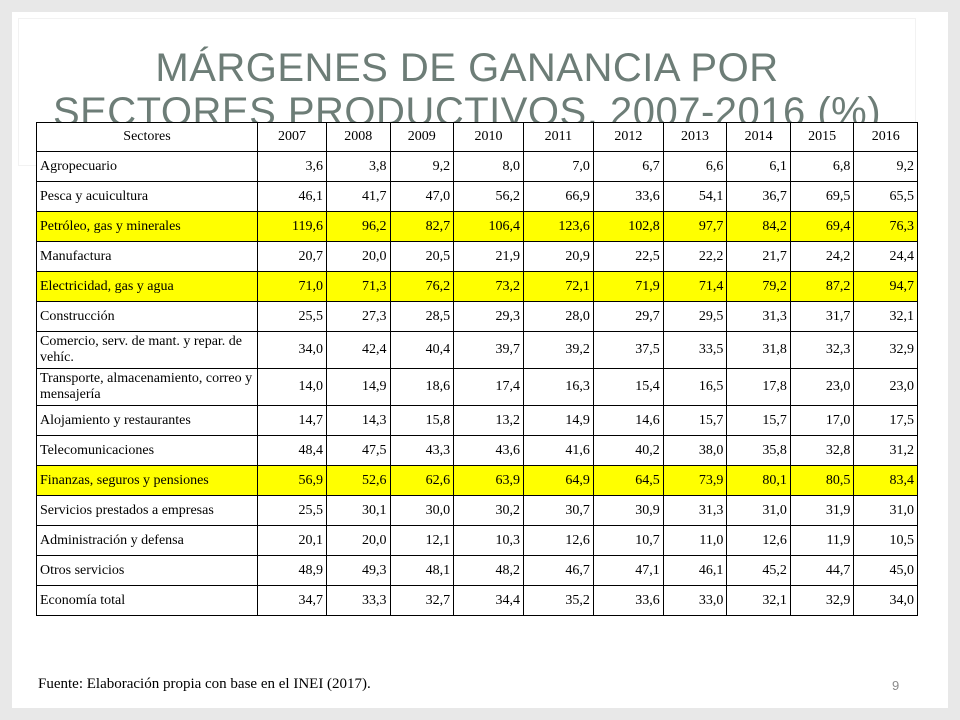 The image size is (960, 720). I want to click on value-cell: 80,1, so click(758, 480).